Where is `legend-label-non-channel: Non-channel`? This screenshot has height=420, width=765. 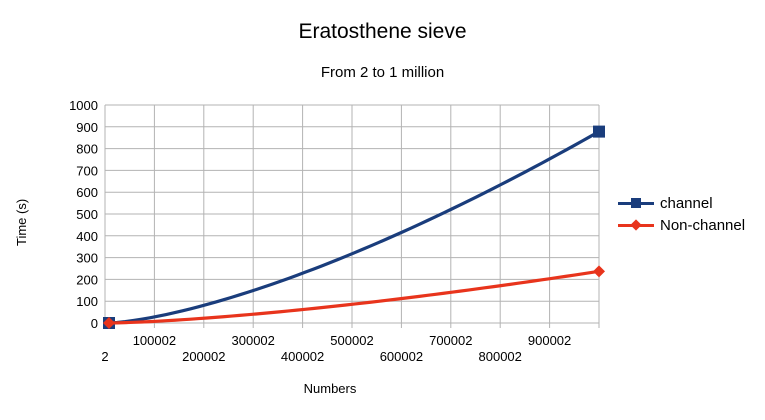
legend-label-non-channel: Non-channel is located at coordinates (703, 225).